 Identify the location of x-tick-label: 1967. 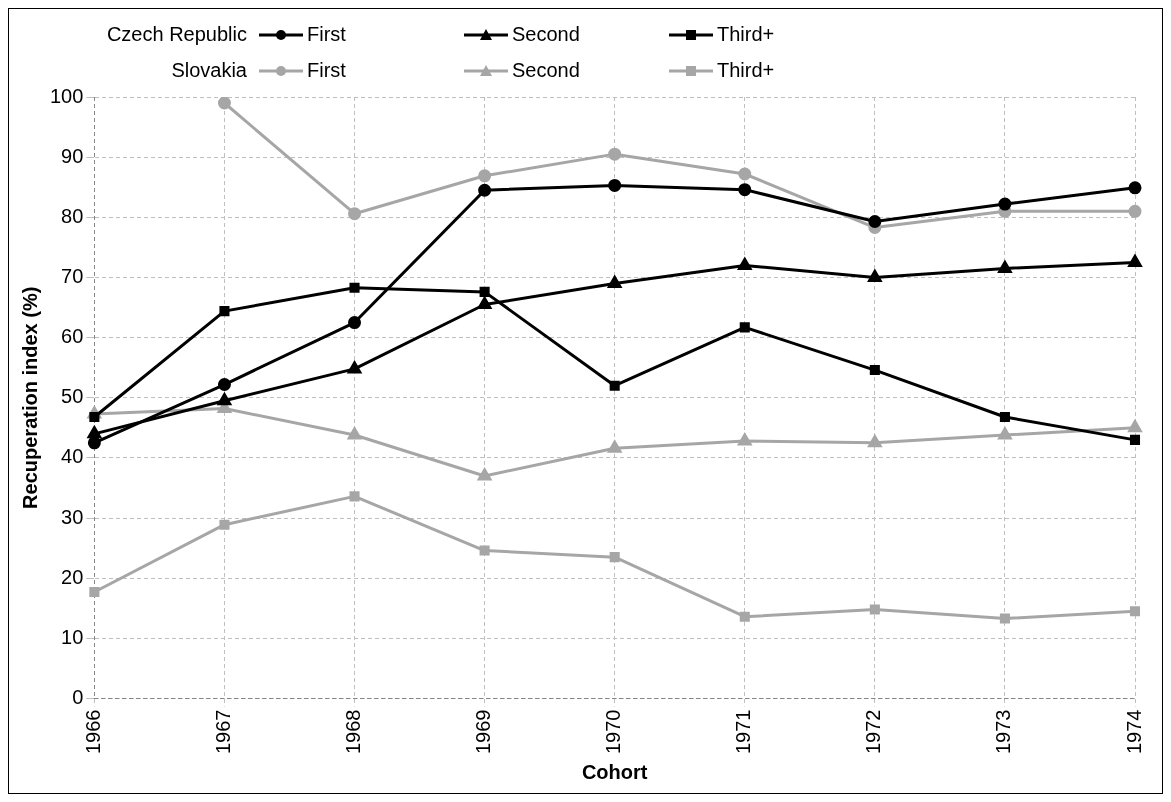
(222, 732).